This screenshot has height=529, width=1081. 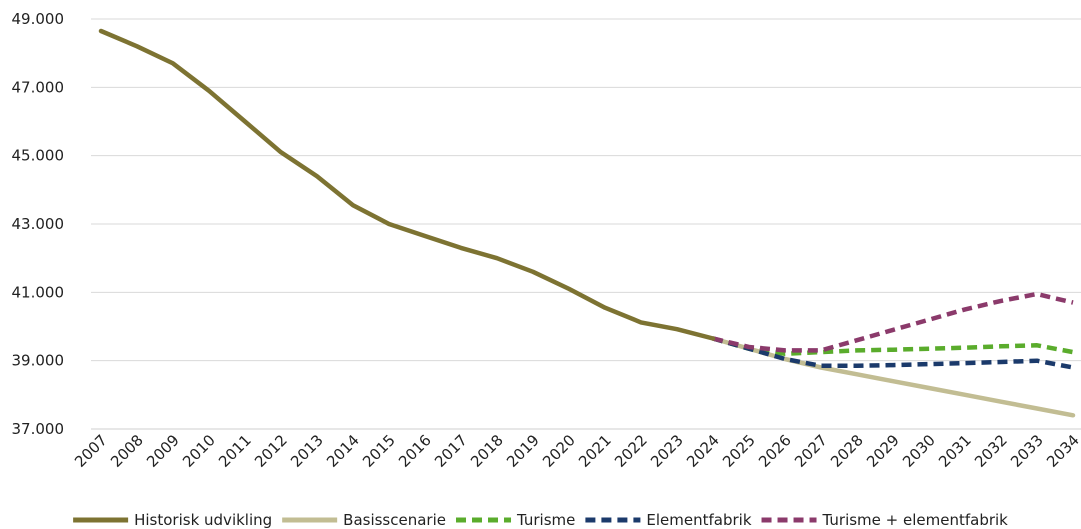 What do you see at coordinates (451, 451) in the screenshot?
I see `x-tick-label: 2017` at bounding box center [451, 451].